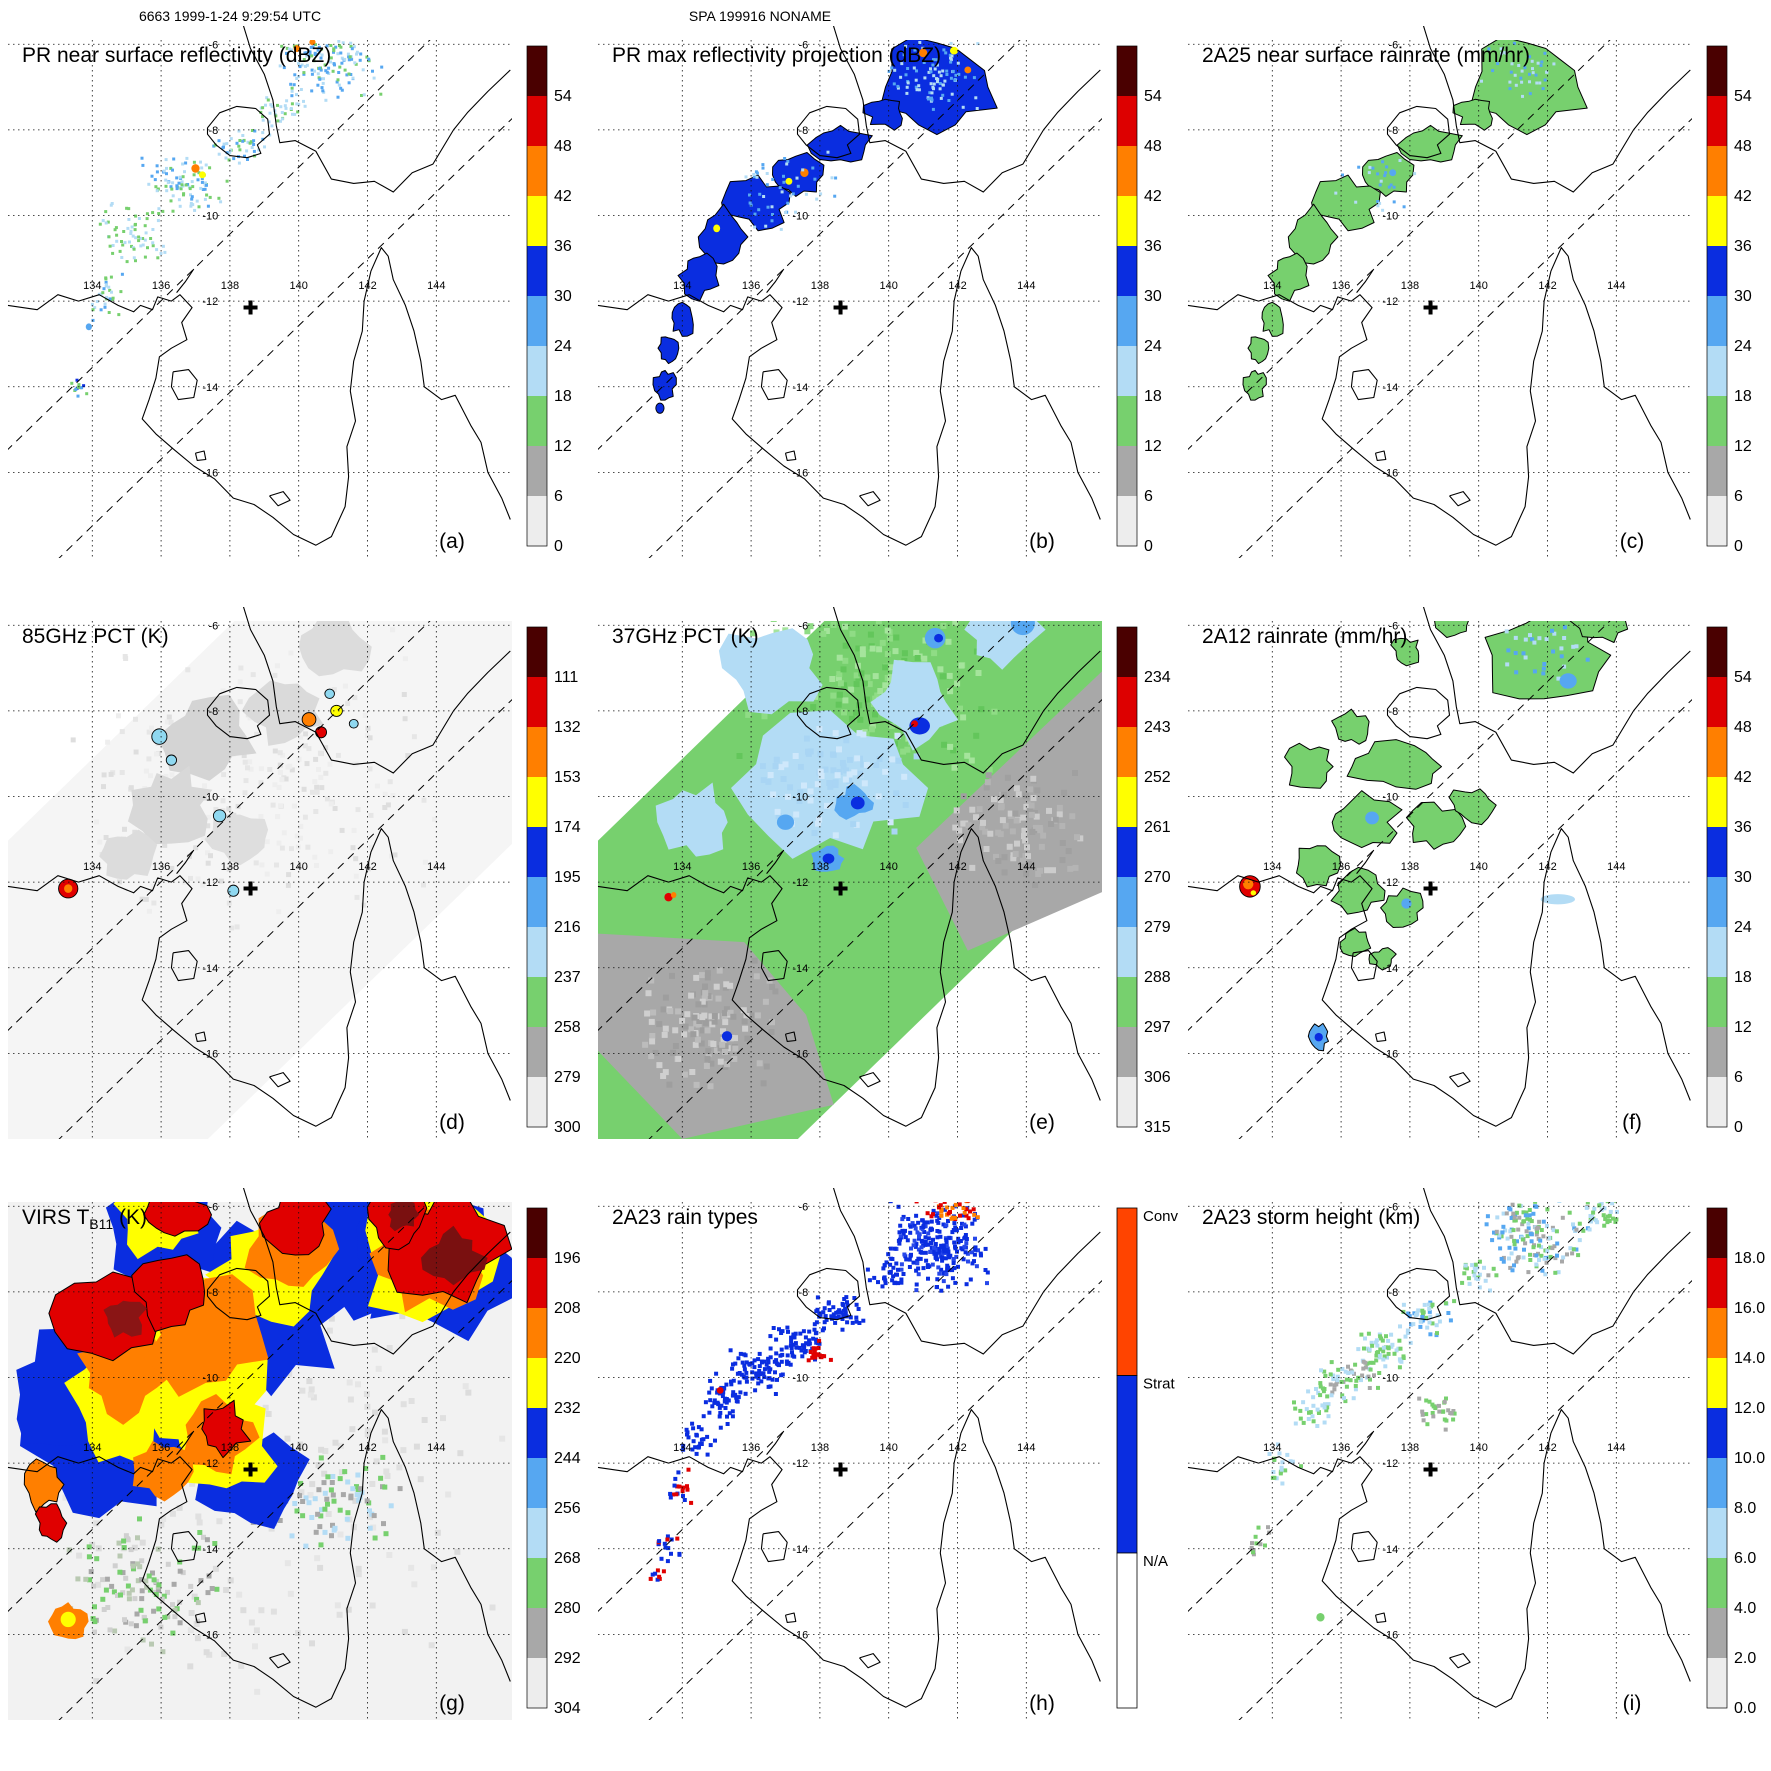 Image resolution: width=1771 pixels, height=1771 pixels. What do you see at coordinates (685, 636) in the screenshot?
I see `panel-title: 37GHz PCT (K)` at bounding box center [685, 636].